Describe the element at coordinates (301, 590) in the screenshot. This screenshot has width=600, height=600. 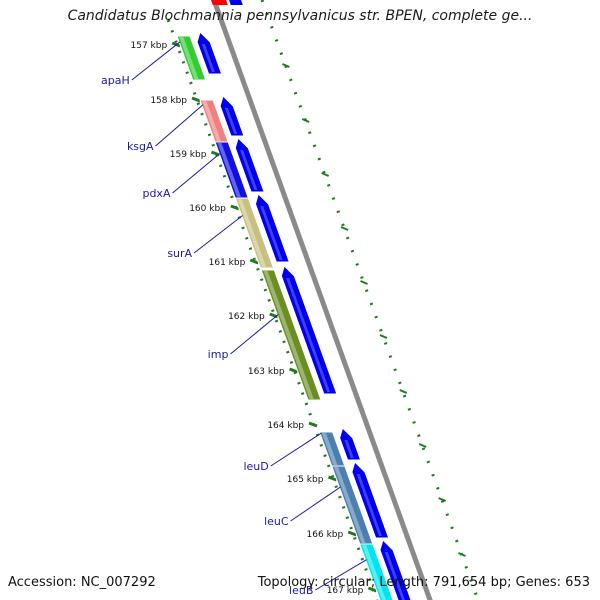
I see `gene-label: leuB` at that location.